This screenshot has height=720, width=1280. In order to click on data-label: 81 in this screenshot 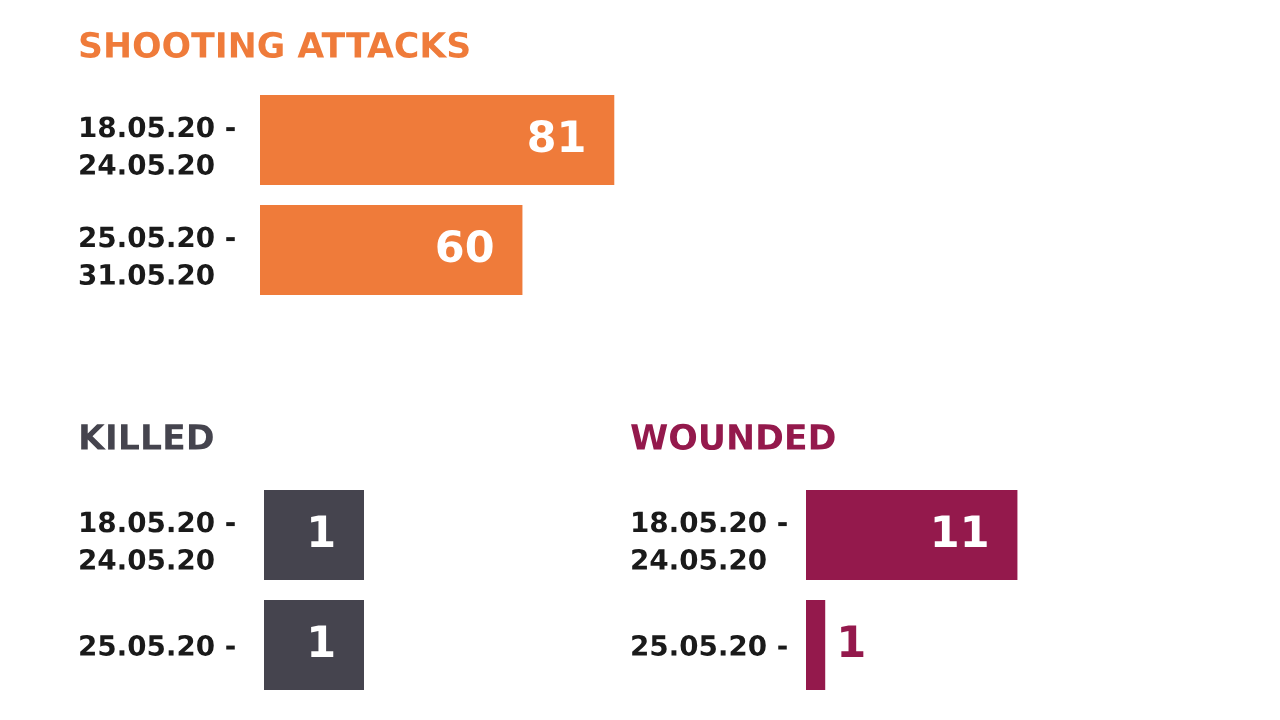, I will do `click(556, 136)`.